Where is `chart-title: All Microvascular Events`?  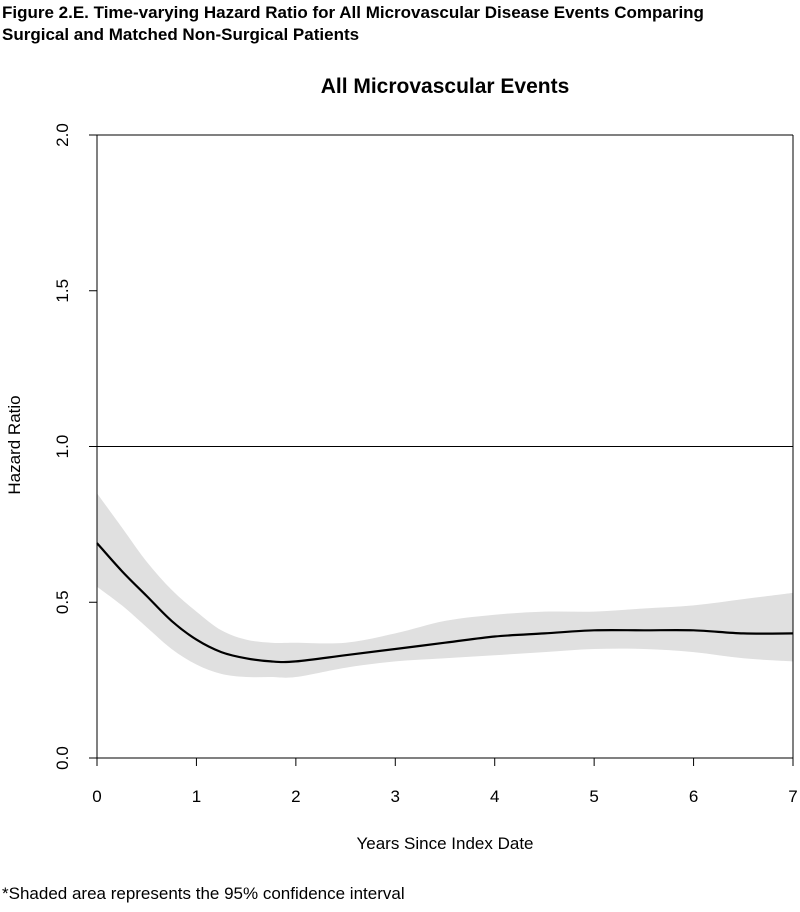 chart-title: All Microvascular Events is located at coordinates (445, 86).